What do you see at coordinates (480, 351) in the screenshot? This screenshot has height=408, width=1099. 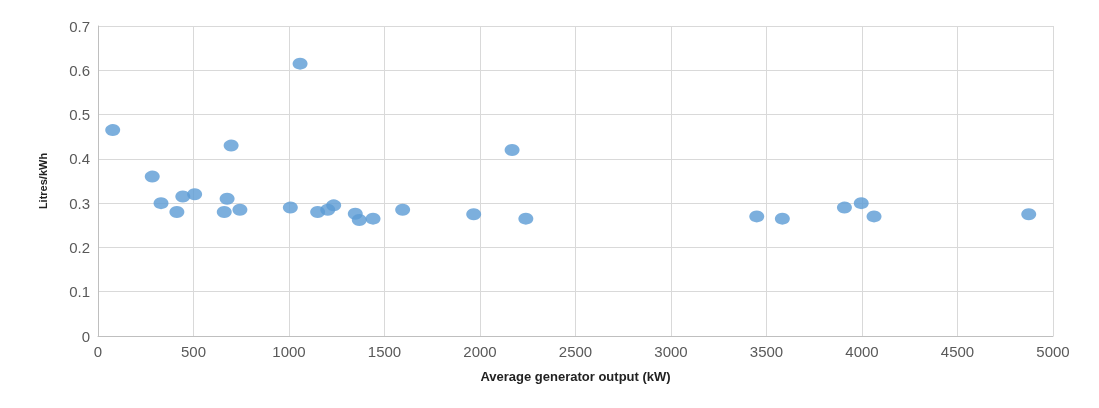 I see `x-tick-label: 2000` at bounding box center [480, 351].